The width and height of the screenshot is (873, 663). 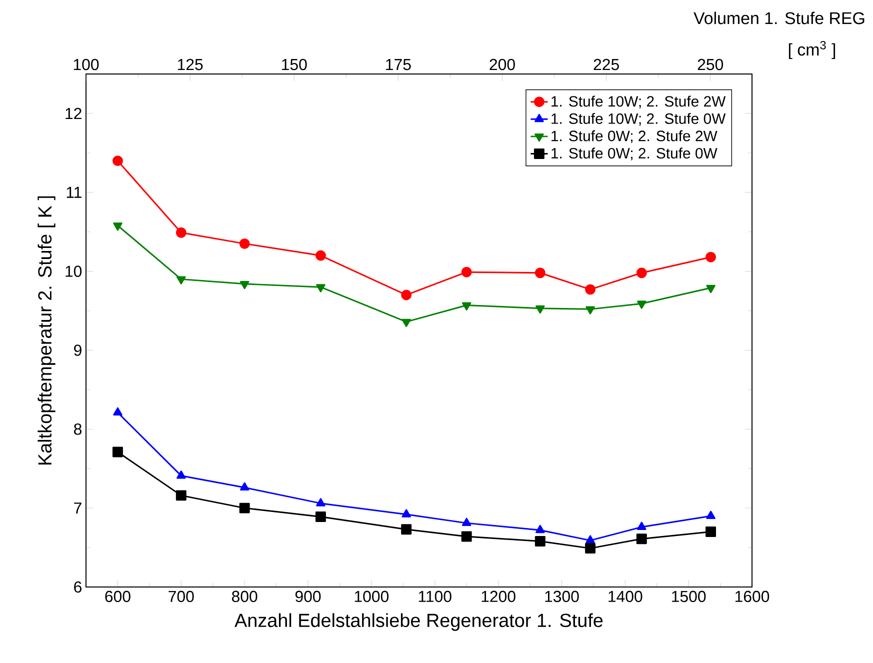 What do you see at coordinates (47, 330) in the screenshot?
I see `y-axis-title: Kaltkopftemperatur 2. Stufe [ K ]` at bounding box center [47, 330].